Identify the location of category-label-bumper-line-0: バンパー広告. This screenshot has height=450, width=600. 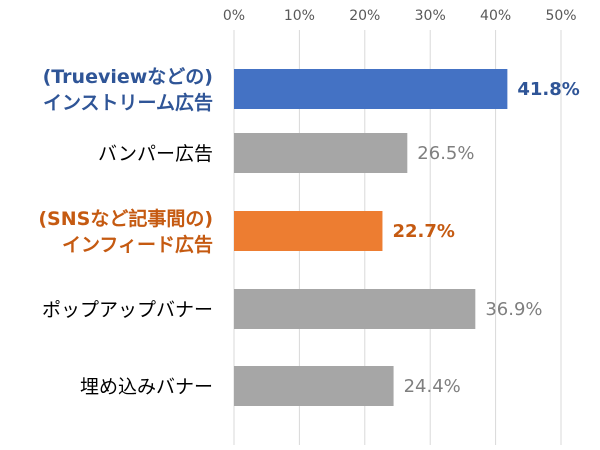
(155, 154).